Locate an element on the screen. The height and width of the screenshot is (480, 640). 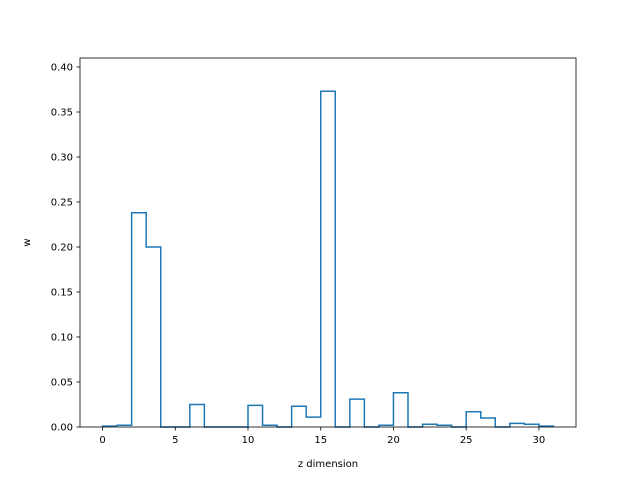
x-tick-label: 10 is located at coordinates (248, 440).